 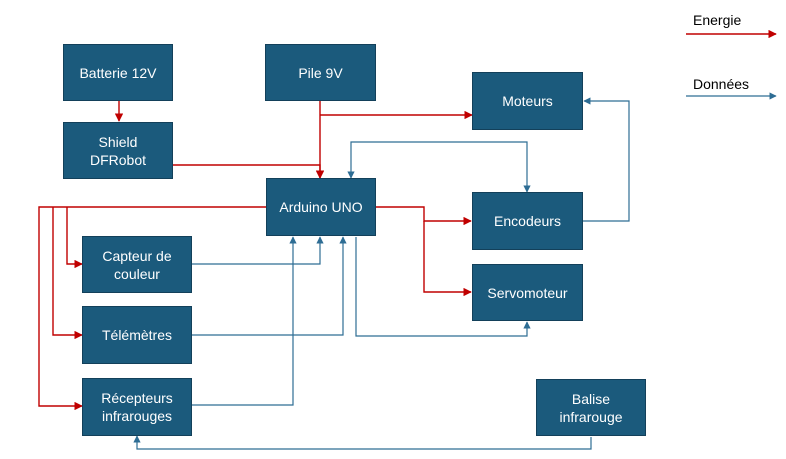 What do you see at coordinates (320, 72) in the screenshot?
I see `block-pile-9v: Pile 9V` at bounding box center [320, 72].